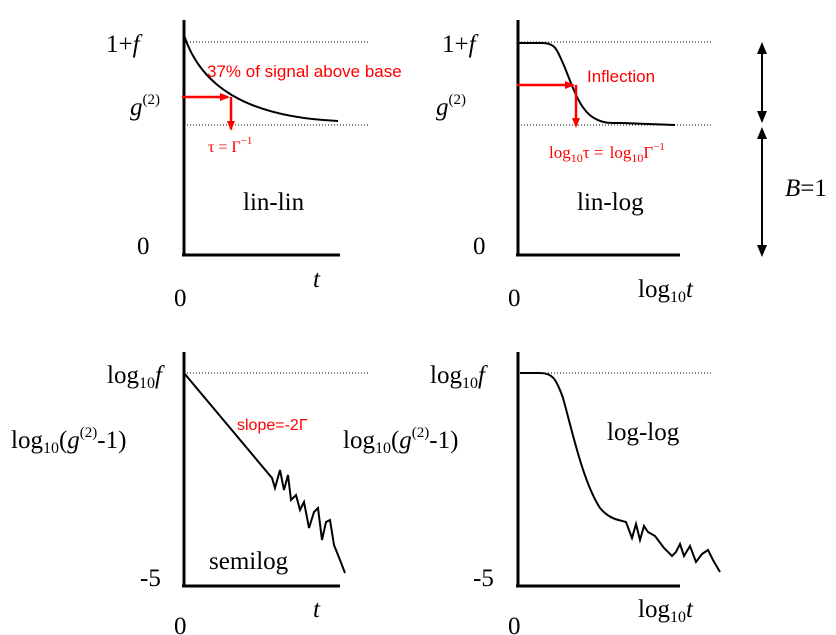 This screenshot has height=635, width=836. I want to click on b-equals-one-label: B=1, so click(806, 188).